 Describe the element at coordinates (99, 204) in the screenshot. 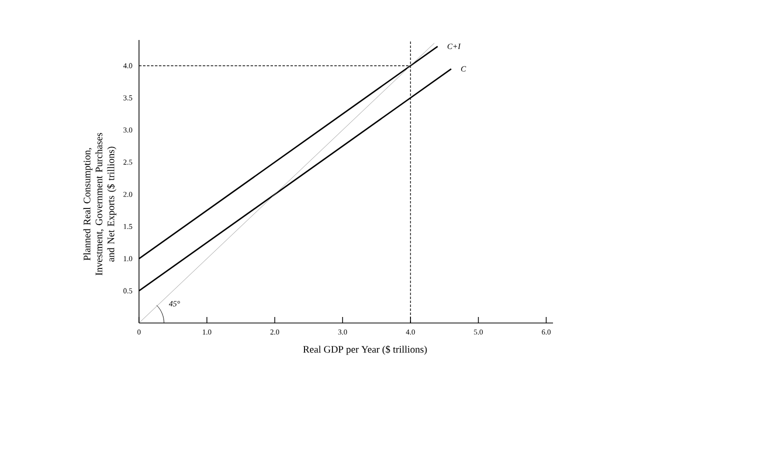

I see `y-axis-title: Planned Real Consumption, Investment, Government Purchases and Net Exports ($ trillions)` at that location.